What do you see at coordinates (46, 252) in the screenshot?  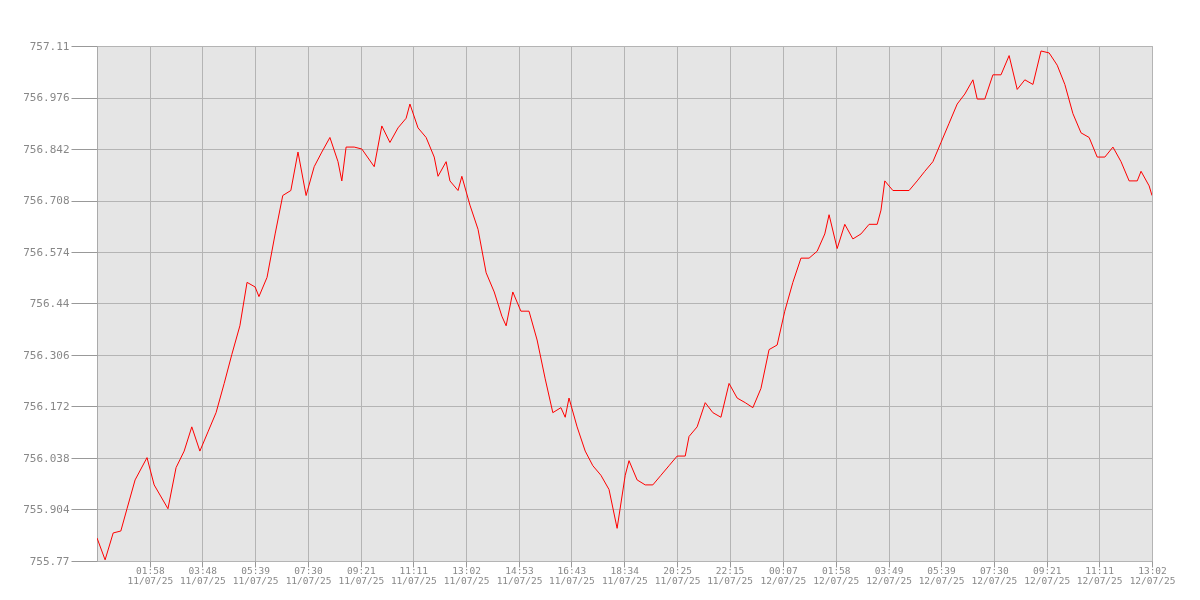 I see `y-tick-label: 756.574` at bounding box center [46, 252].